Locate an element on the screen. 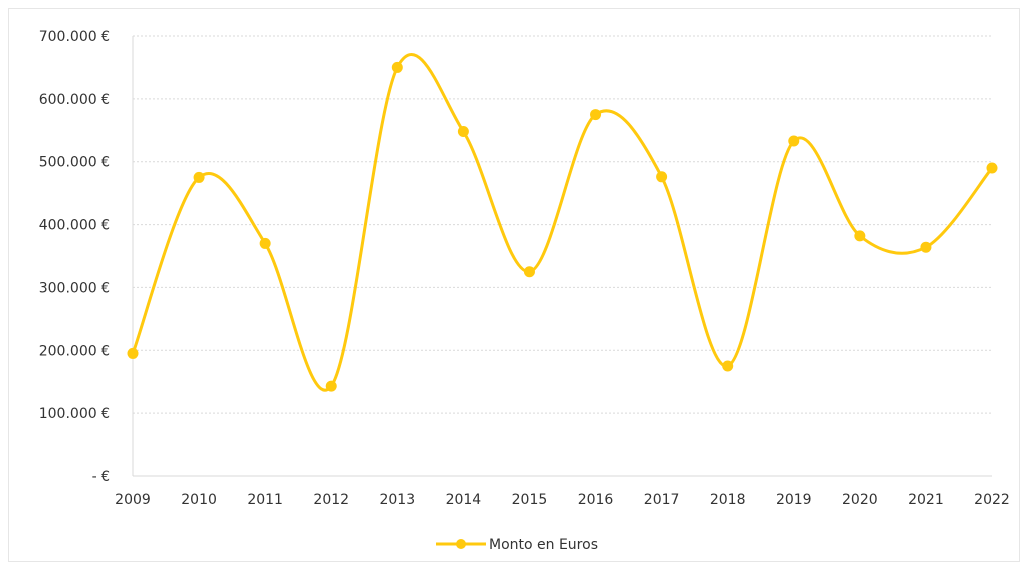  x-tick-label: 2020 is located at coordinates (860, 500).